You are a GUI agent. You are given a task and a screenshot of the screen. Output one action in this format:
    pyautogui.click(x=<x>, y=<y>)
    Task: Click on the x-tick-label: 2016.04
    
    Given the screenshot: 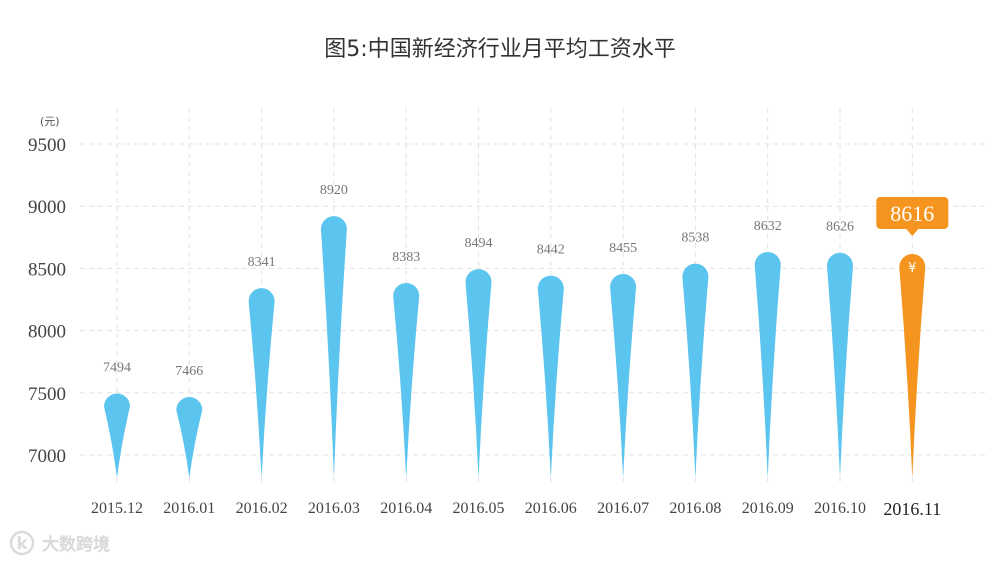 What is the action you would take?
    pyautogui.click(x=406, y=508)
    